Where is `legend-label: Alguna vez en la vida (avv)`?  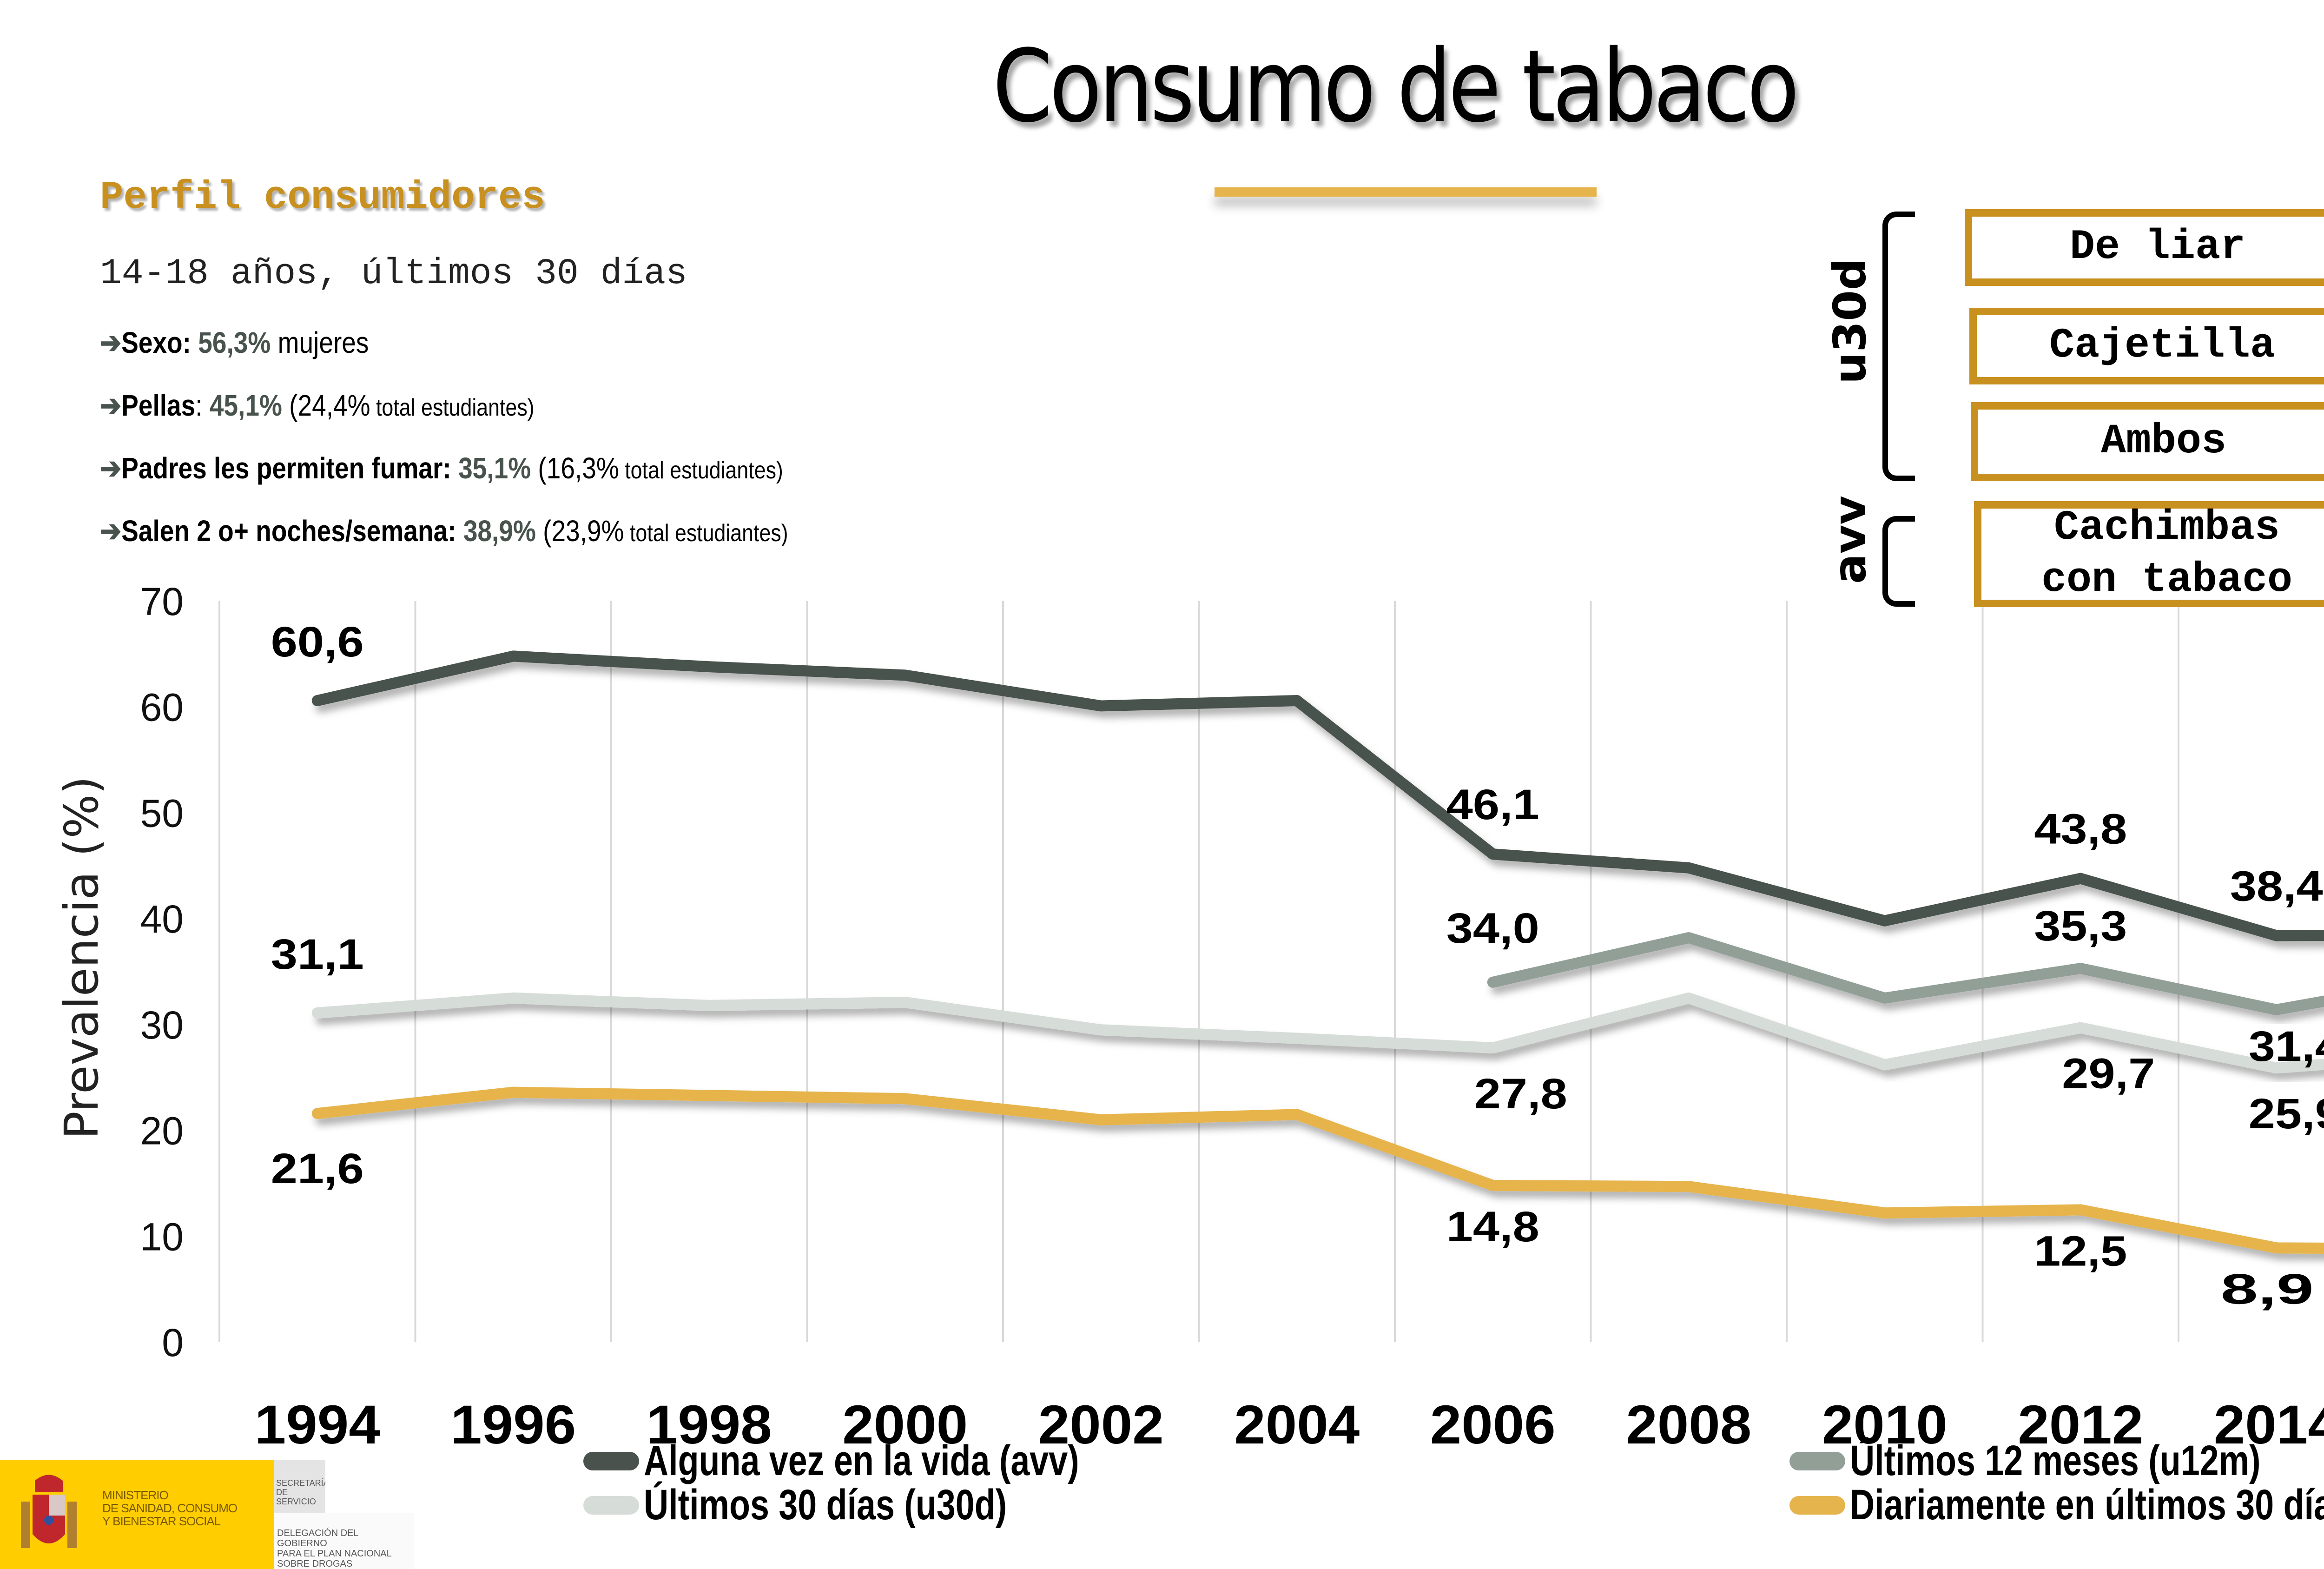
legend-label: Alguna vez en la vida (avv) is located at coordinates (861, 1460).